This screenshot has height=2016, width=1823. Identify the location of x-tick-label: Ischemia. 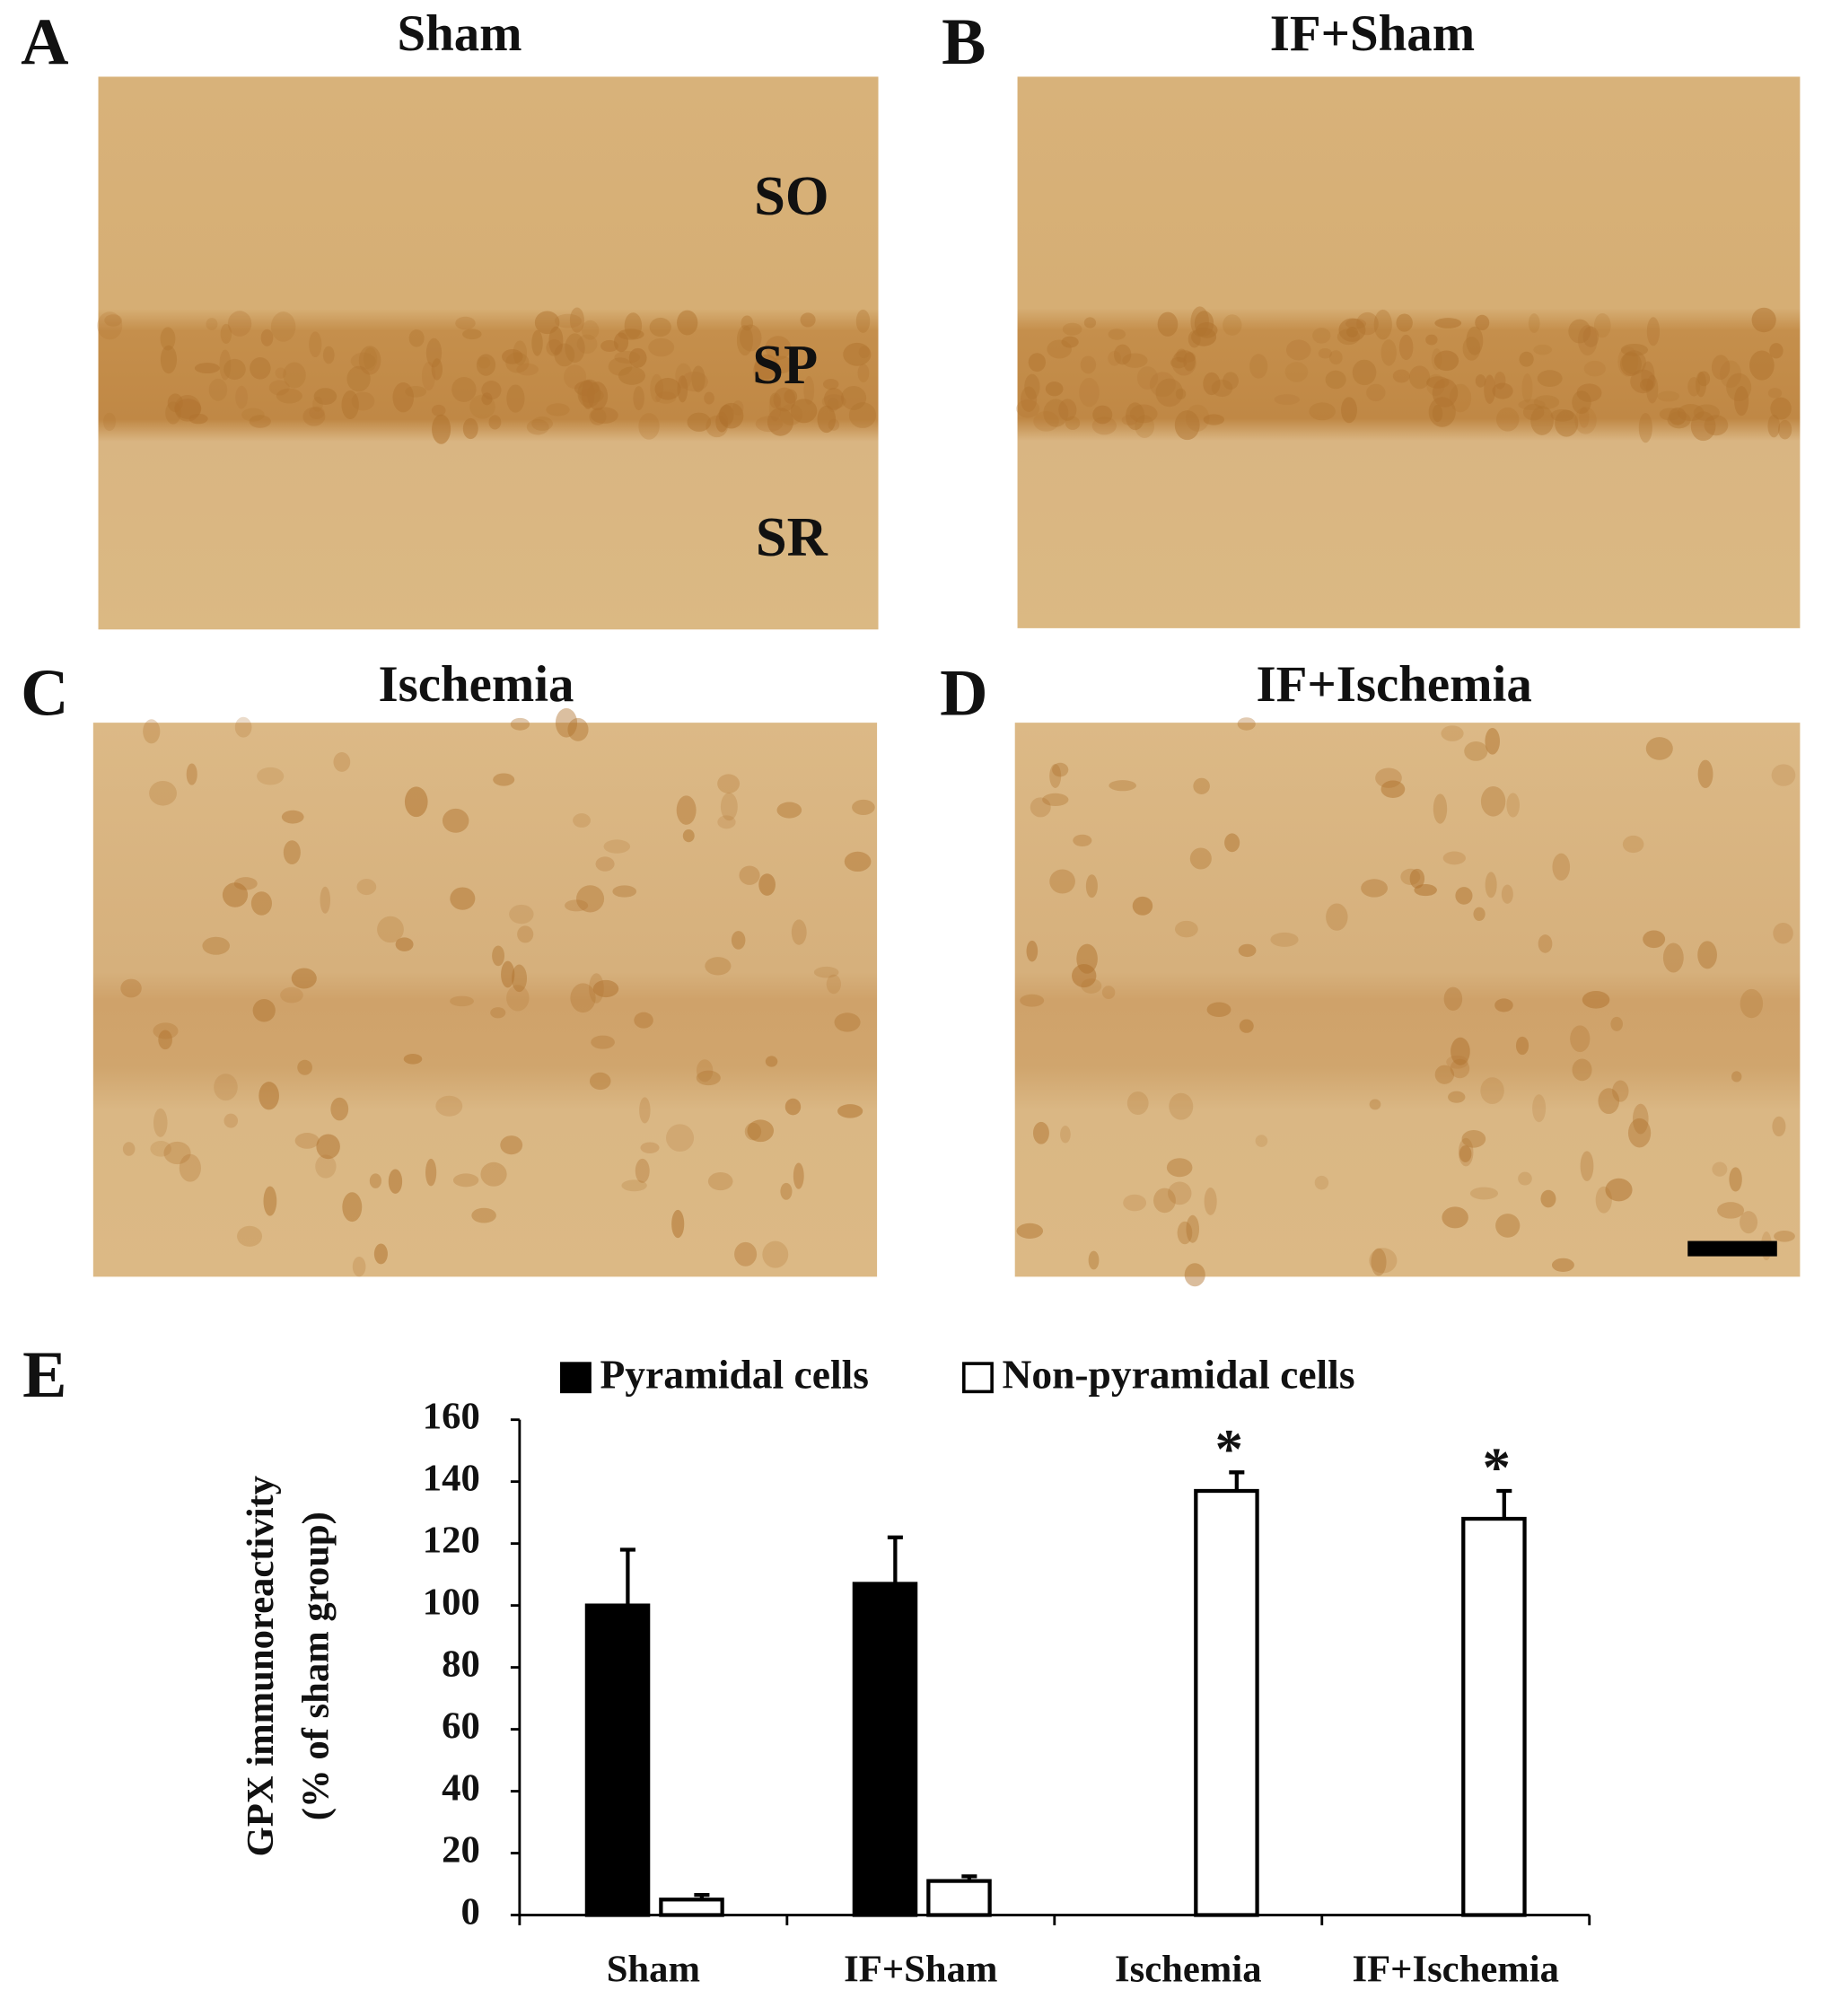
(1188, 1969).